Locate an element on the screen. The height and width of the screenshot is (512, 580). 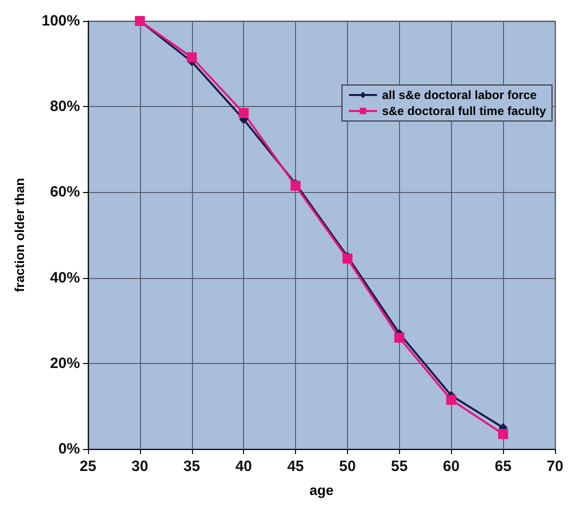
x-tick-label: 35 is located at coordinates (191, 466).